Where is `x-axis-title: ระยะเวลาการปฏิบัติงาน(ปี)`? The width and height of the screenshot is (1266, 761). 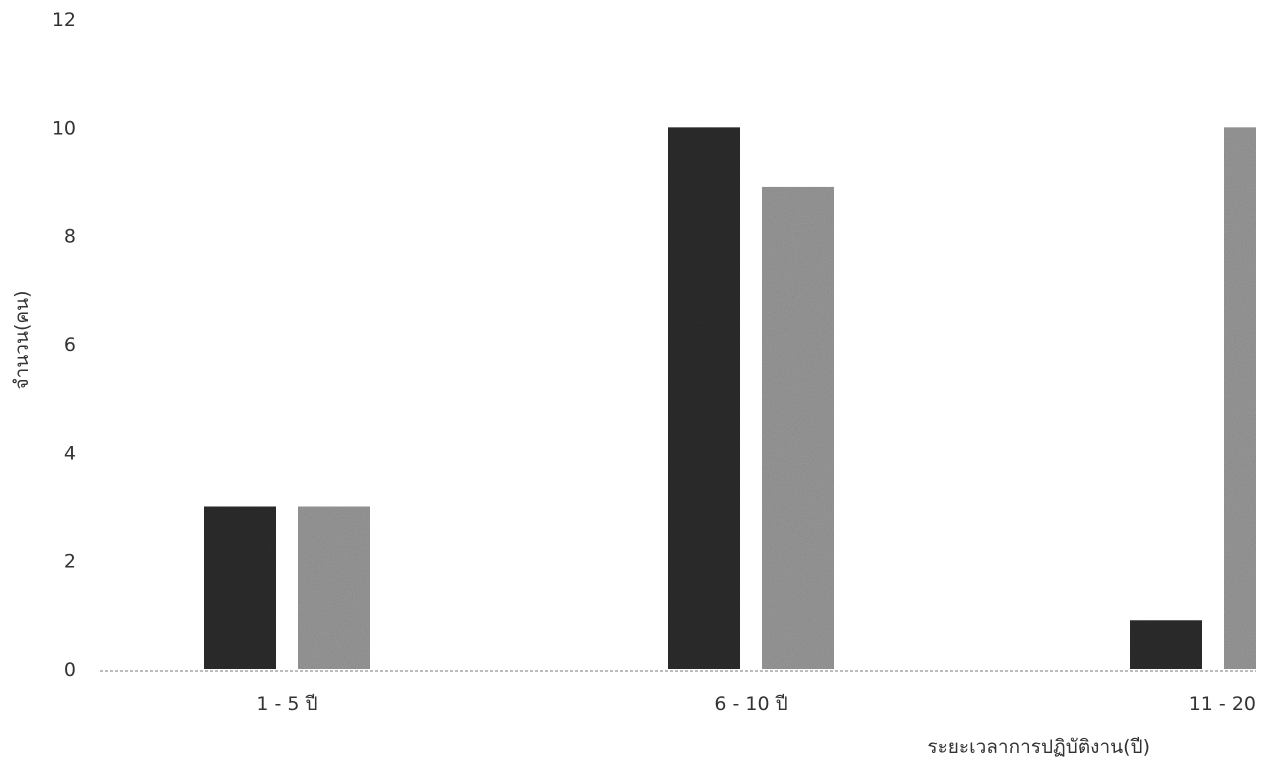 x-axis-title: ระยะเวลาการปฏิบัติงาน(ปี) is located at coordinates (1038, 747).